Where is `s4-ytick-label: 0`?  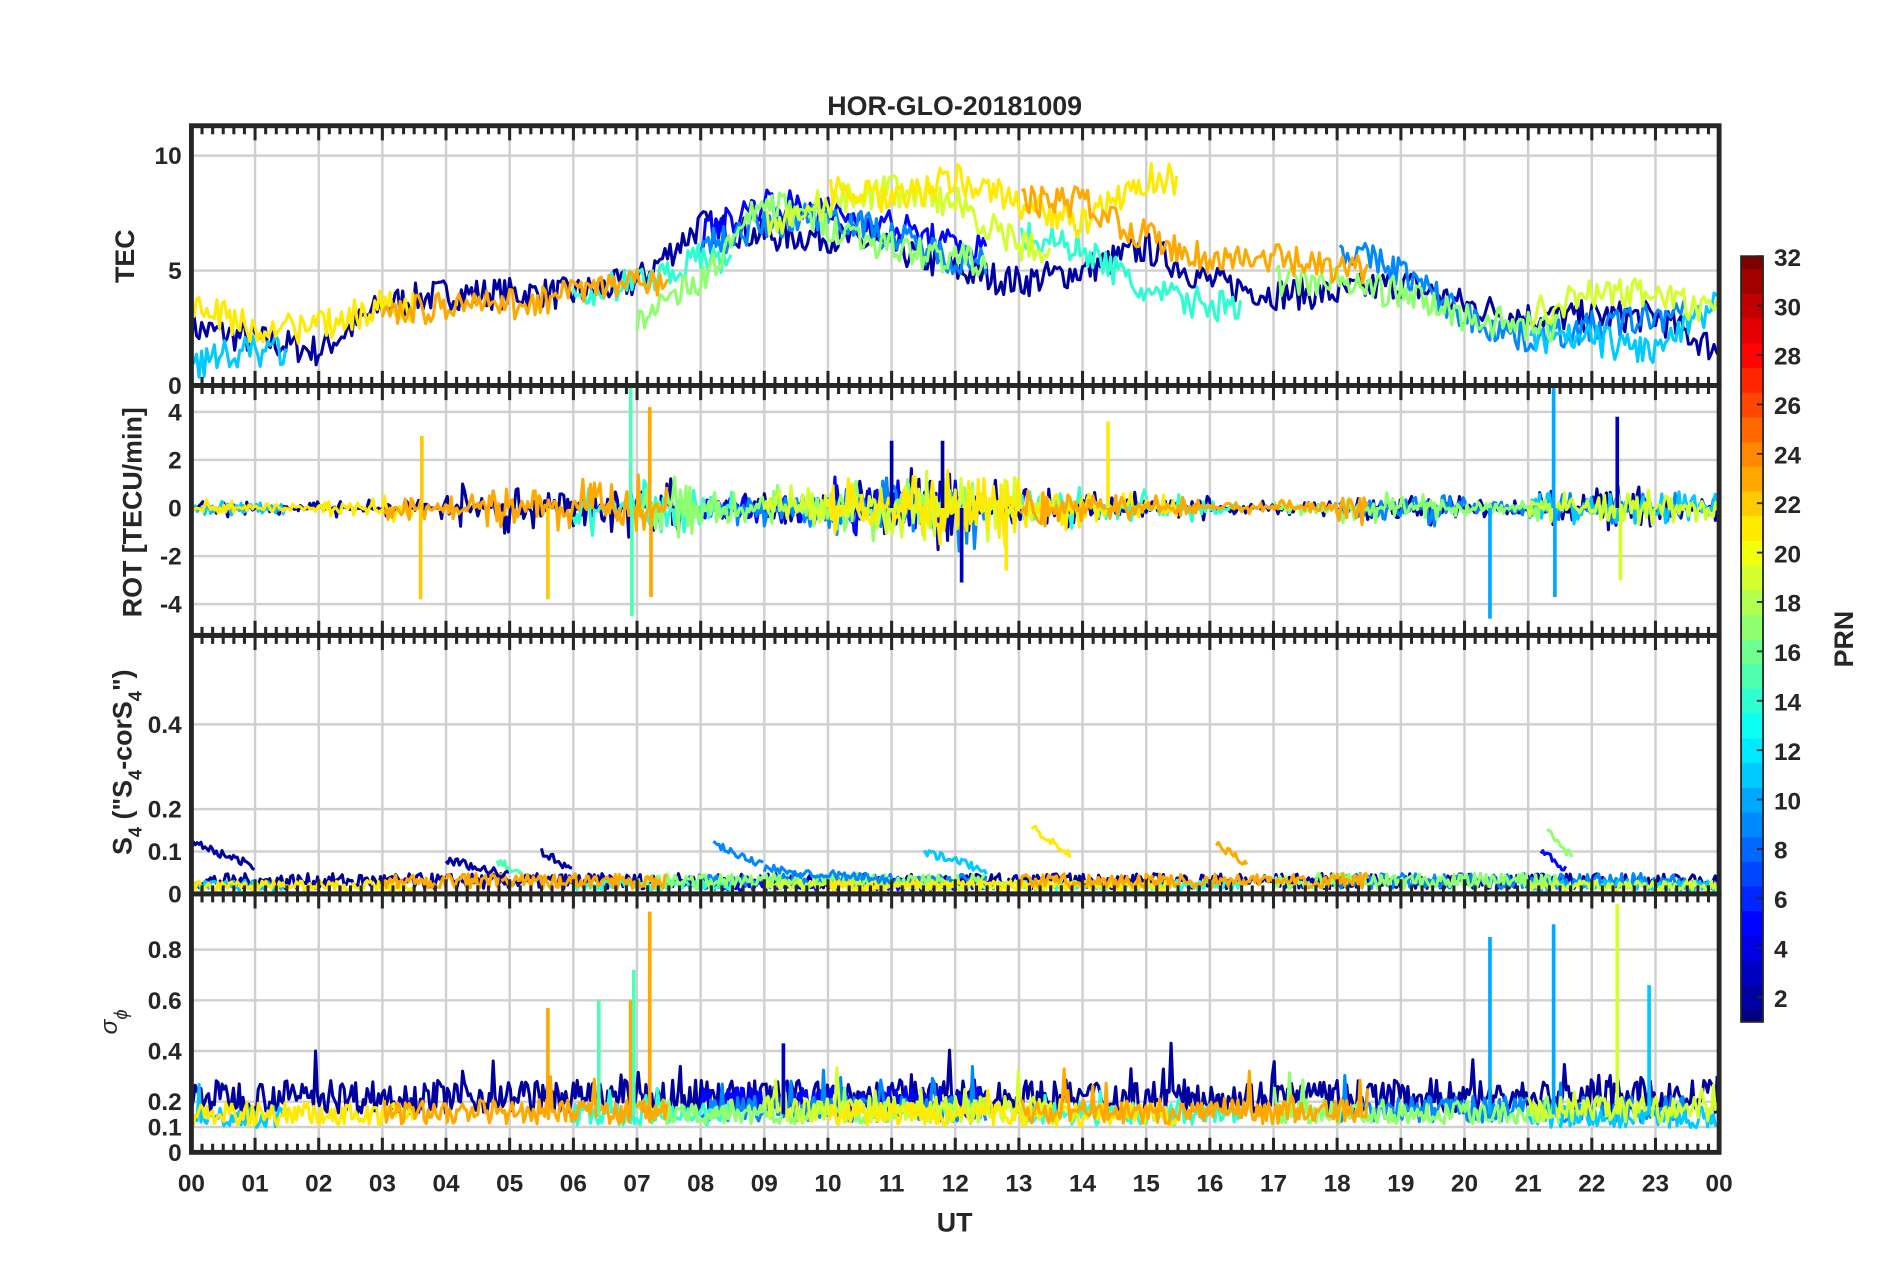
s4-ytick-label: 0 is located at coordinates (175, 894).